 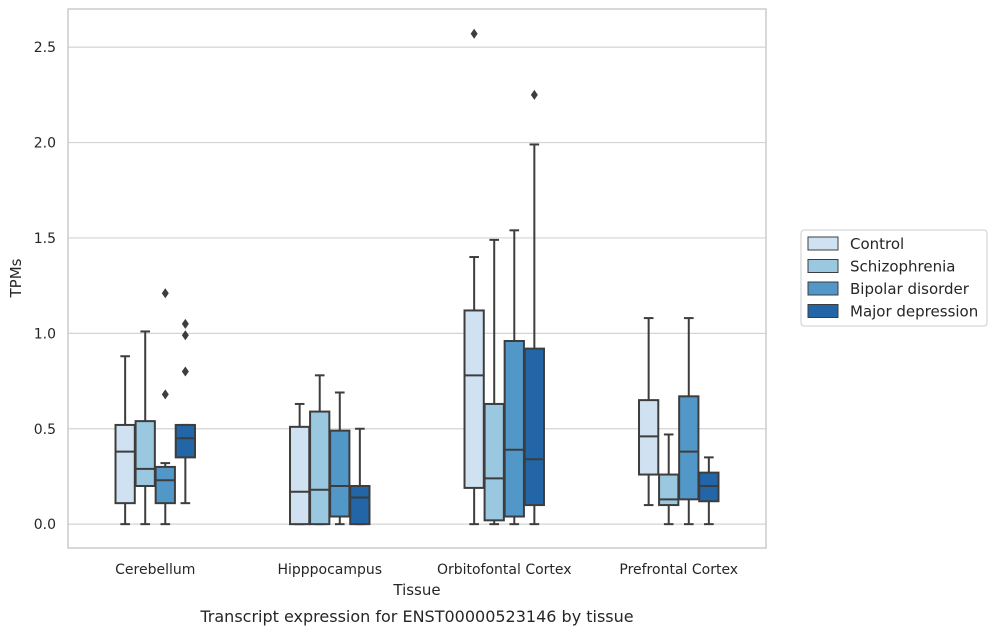 I want to click on x-tick-label: Hipppocampus, so click(x=329, y=570).